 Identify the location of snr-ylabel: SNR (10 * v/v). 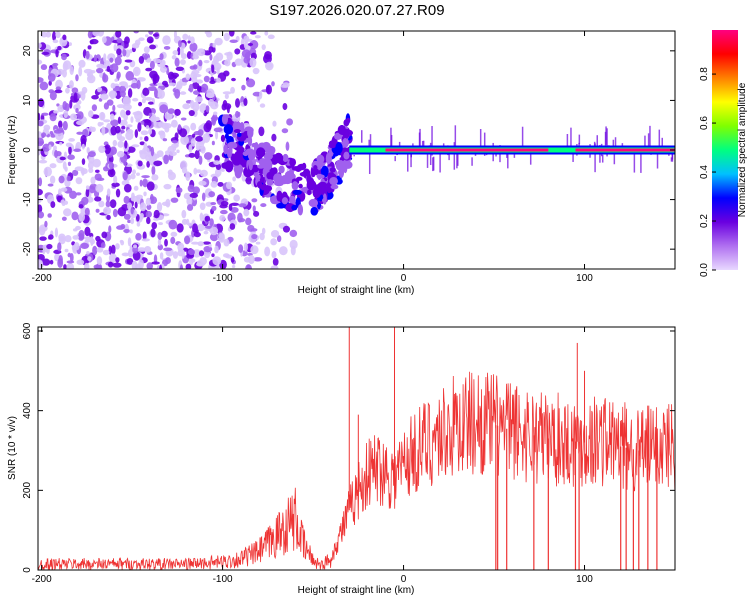
(12, 448).